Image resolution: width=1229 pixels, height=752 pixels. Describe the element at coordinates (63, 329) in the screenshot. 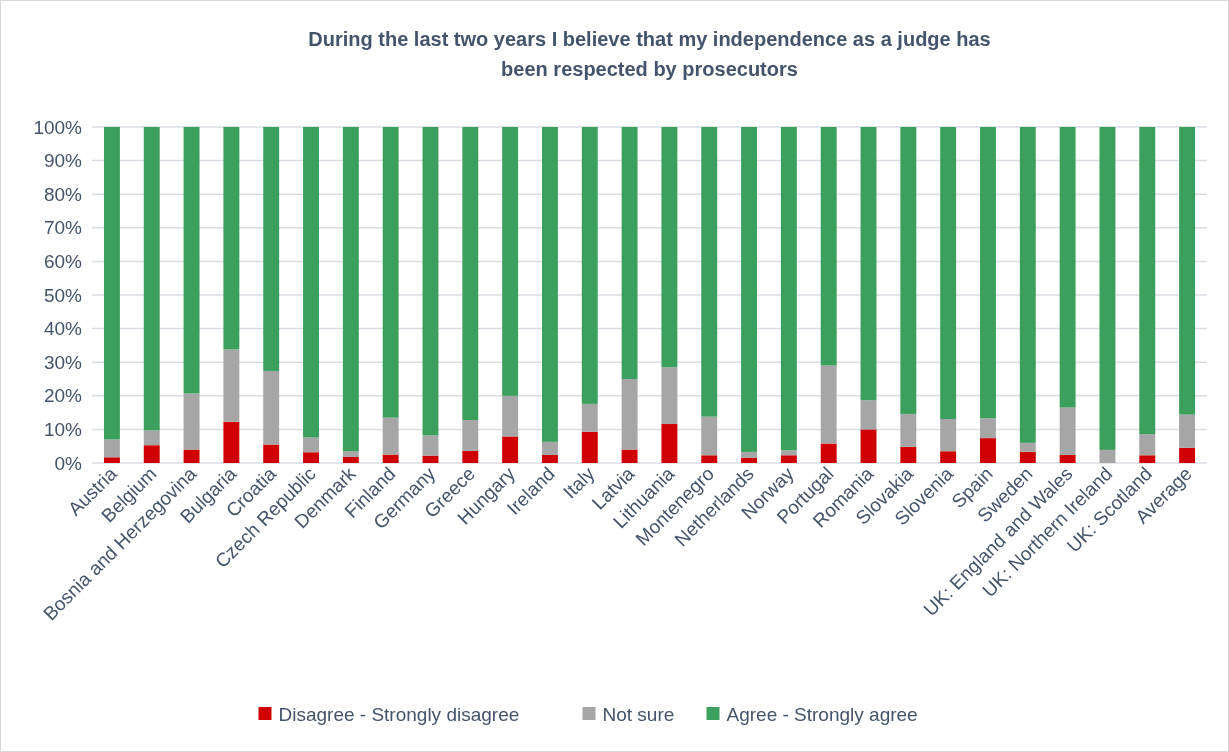

I see `y-tick-label: 40%` at that location.